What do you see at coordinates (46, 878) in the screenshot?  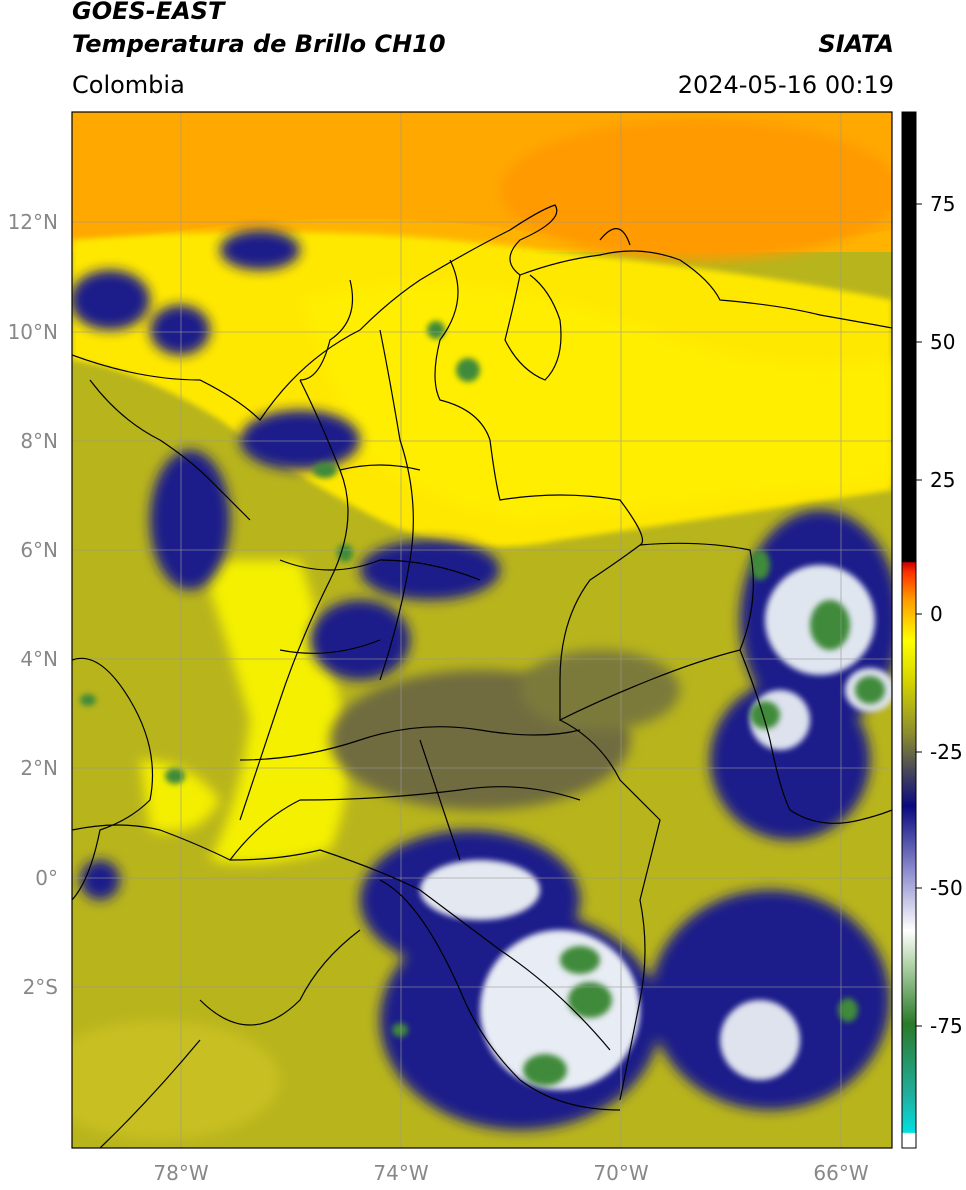 I see `lat-tick-label: 0°` at bounding box center [46, 878].